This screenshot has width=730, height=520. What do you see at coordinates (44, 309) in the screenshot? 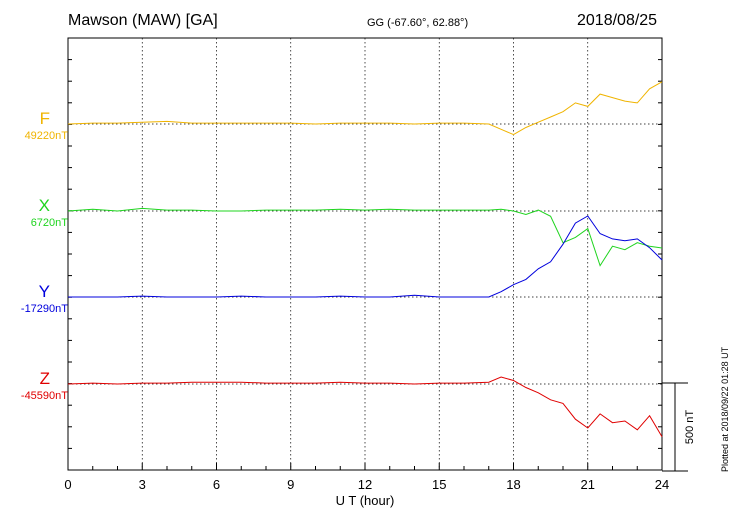
I see `baseline-value-y: -17290nT` at bounding box center [44, 309].